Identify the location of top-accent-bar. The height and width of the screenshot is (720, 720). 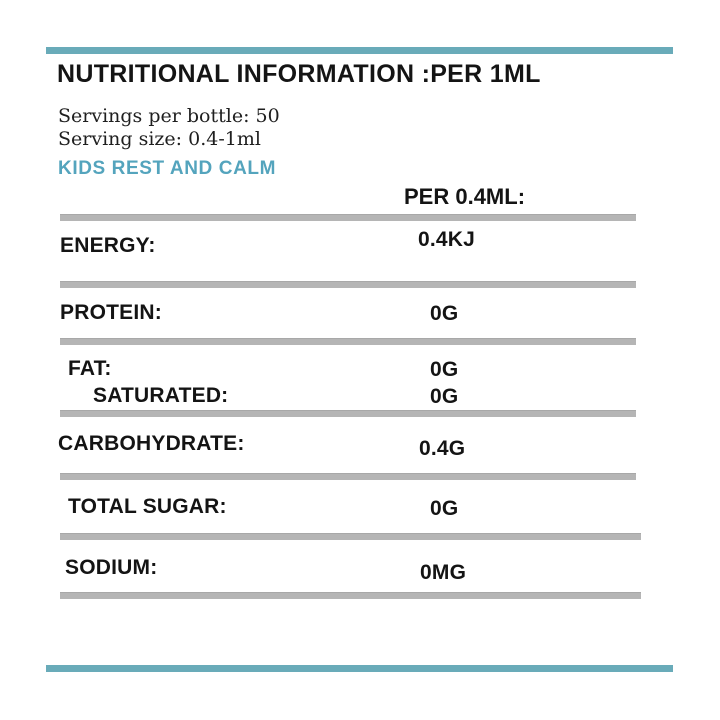
(359, 50).